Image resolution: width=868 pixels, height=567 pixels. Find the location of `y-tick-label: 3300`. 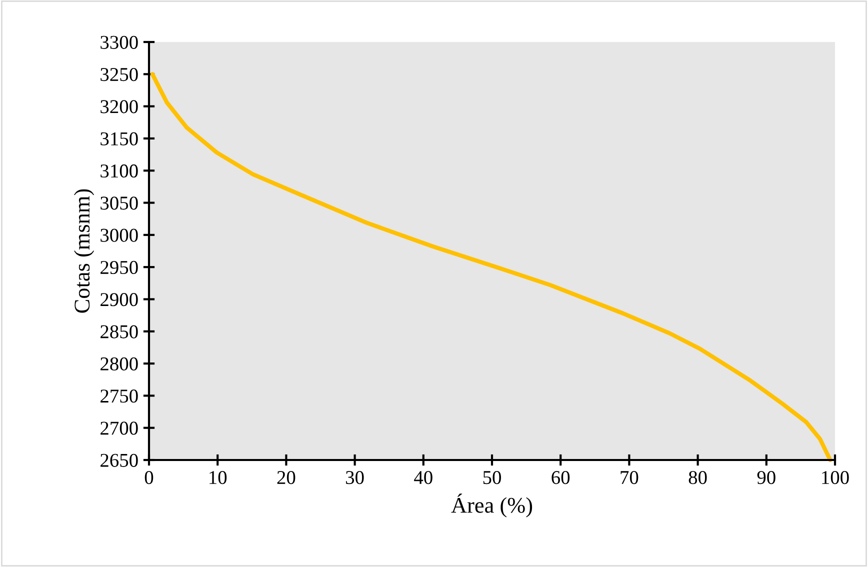

y-tick-label: 3300 is located at coordinates (119, 42).